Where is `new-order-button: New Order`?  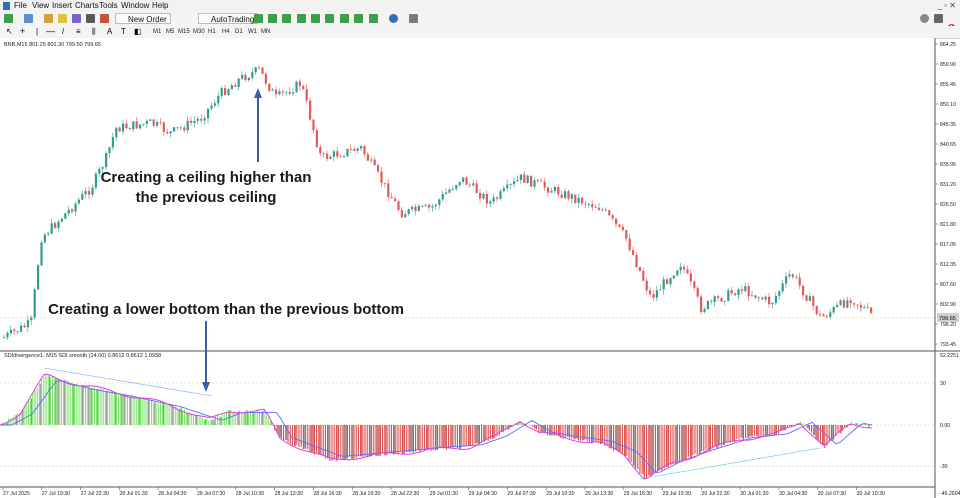 new-order-button: New Order is located at coordinates (143, 18).